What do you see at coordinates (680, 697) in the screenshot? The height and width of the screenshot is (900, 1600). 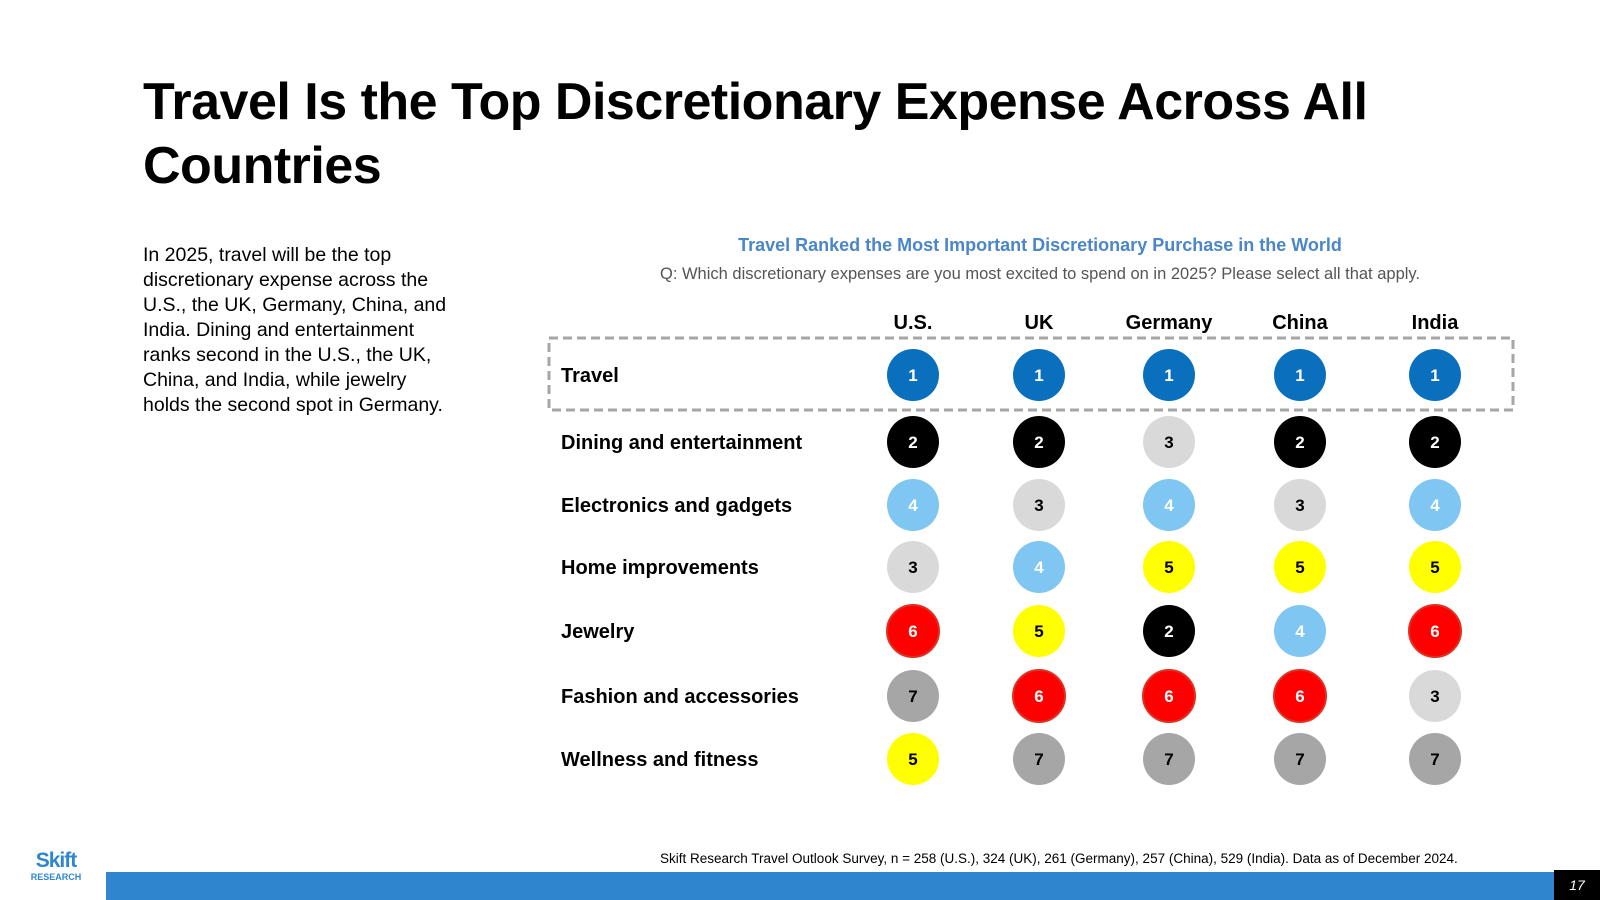 I see `row-label: Fashion and accessories` at bounding box center [680, 697].